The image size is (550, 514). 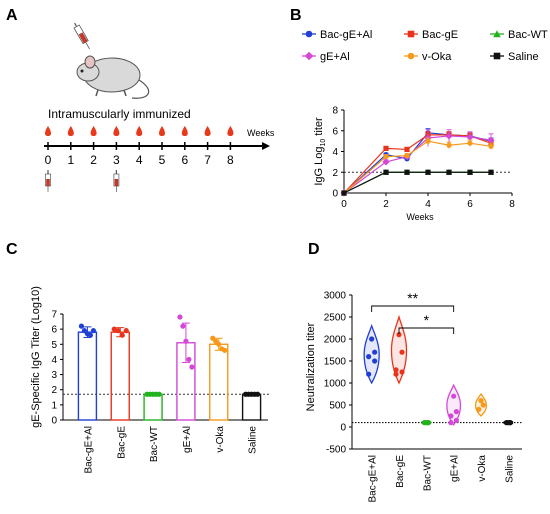 I want to click on timeline-tick-label: 6, so click(x=184, y=160).